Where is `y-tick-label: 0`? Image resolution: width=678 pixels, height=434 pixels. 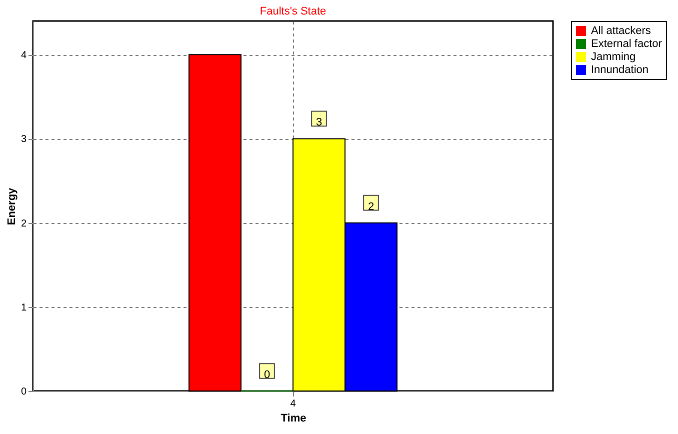
y-tick-label: 0 is located at coordinates (23, 392).